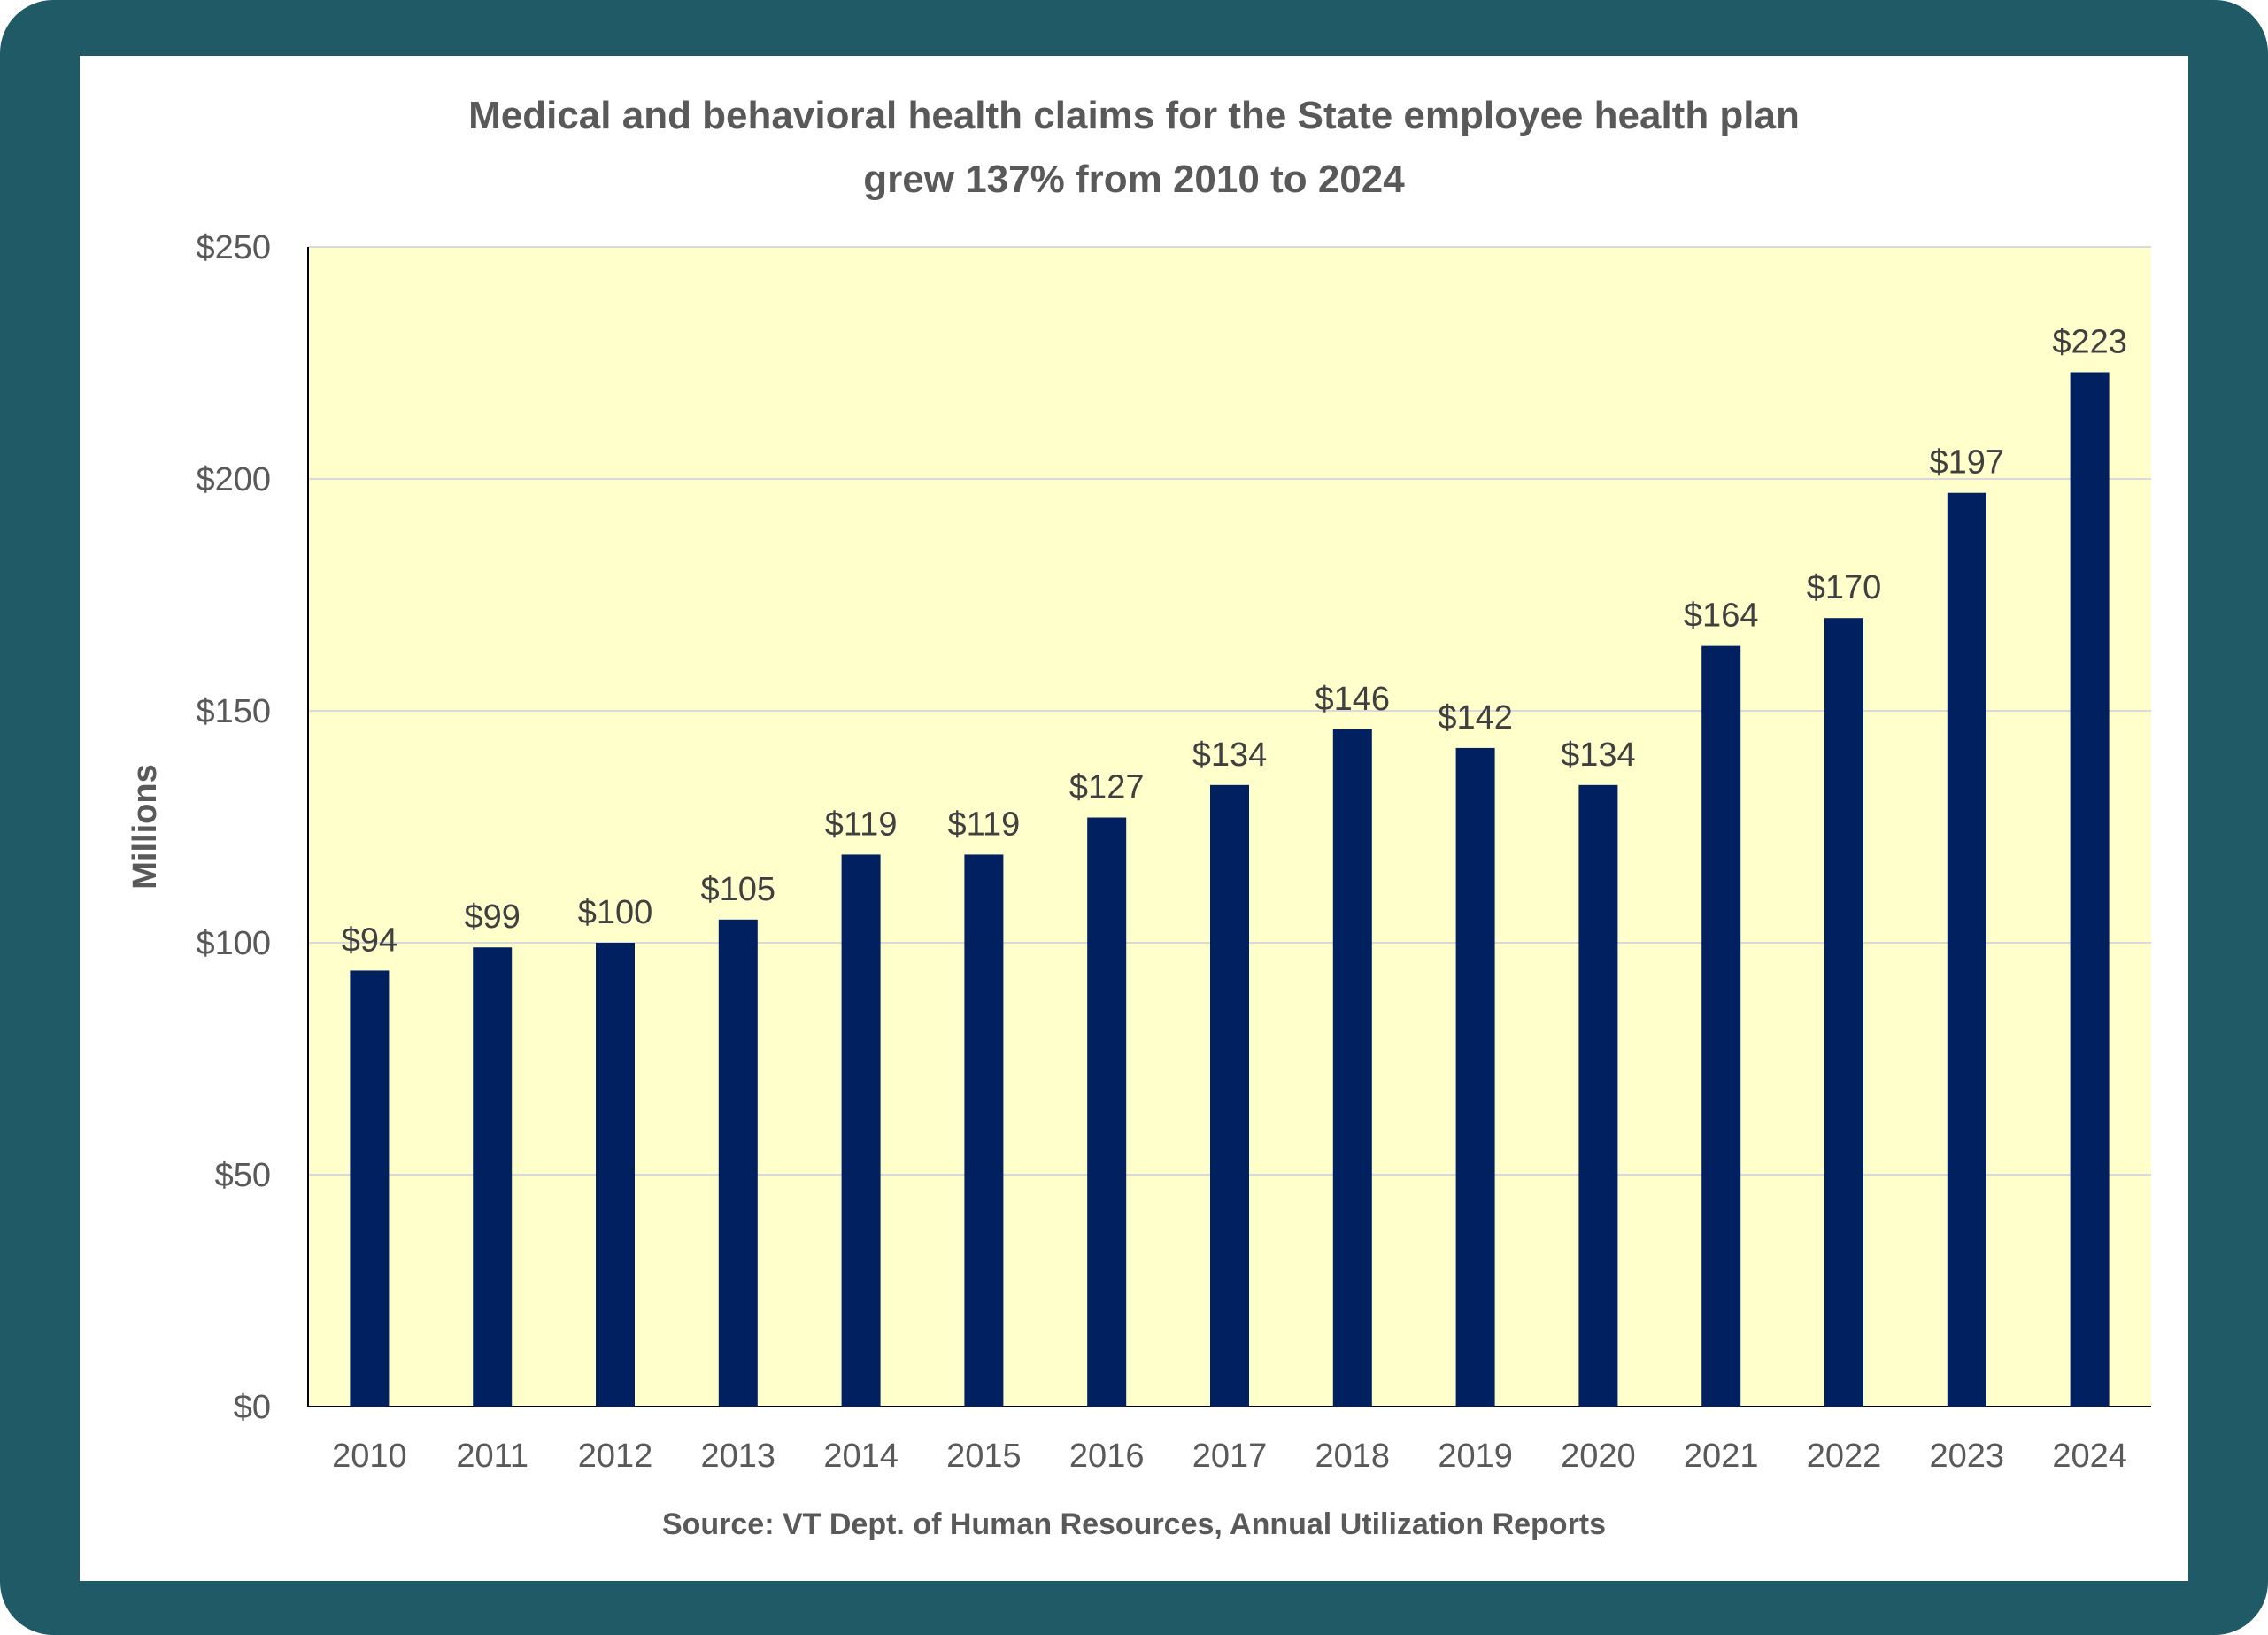 This screenshot has width=2268, height=1635. Describe the element at coordinates (1721, 616) in the screenshot. I see `data-label: $164` at that location.